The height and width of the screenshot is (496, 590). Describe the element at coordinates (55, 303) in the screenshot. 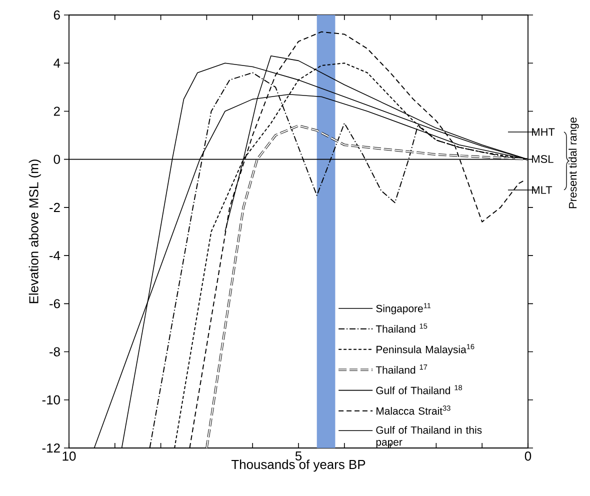

I see `y-tick-label: -6` at that location.